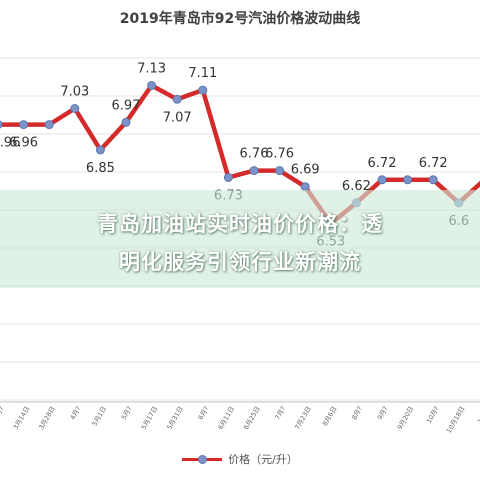 This screenshot has width=480, height=480. Describe the element at coordinates (175, 418) in the screenshot. I see `x-tick-label: 5月31日` at that location.